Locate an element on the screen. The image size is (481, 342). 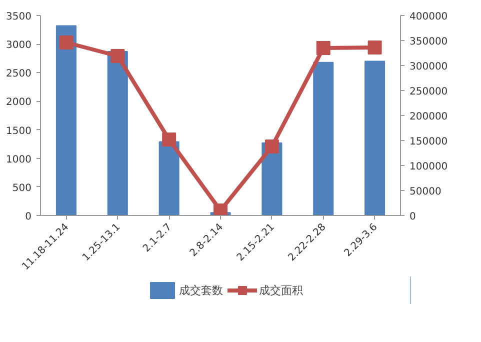
y-tick-label: 1500 is located at coordinates (19, 131).